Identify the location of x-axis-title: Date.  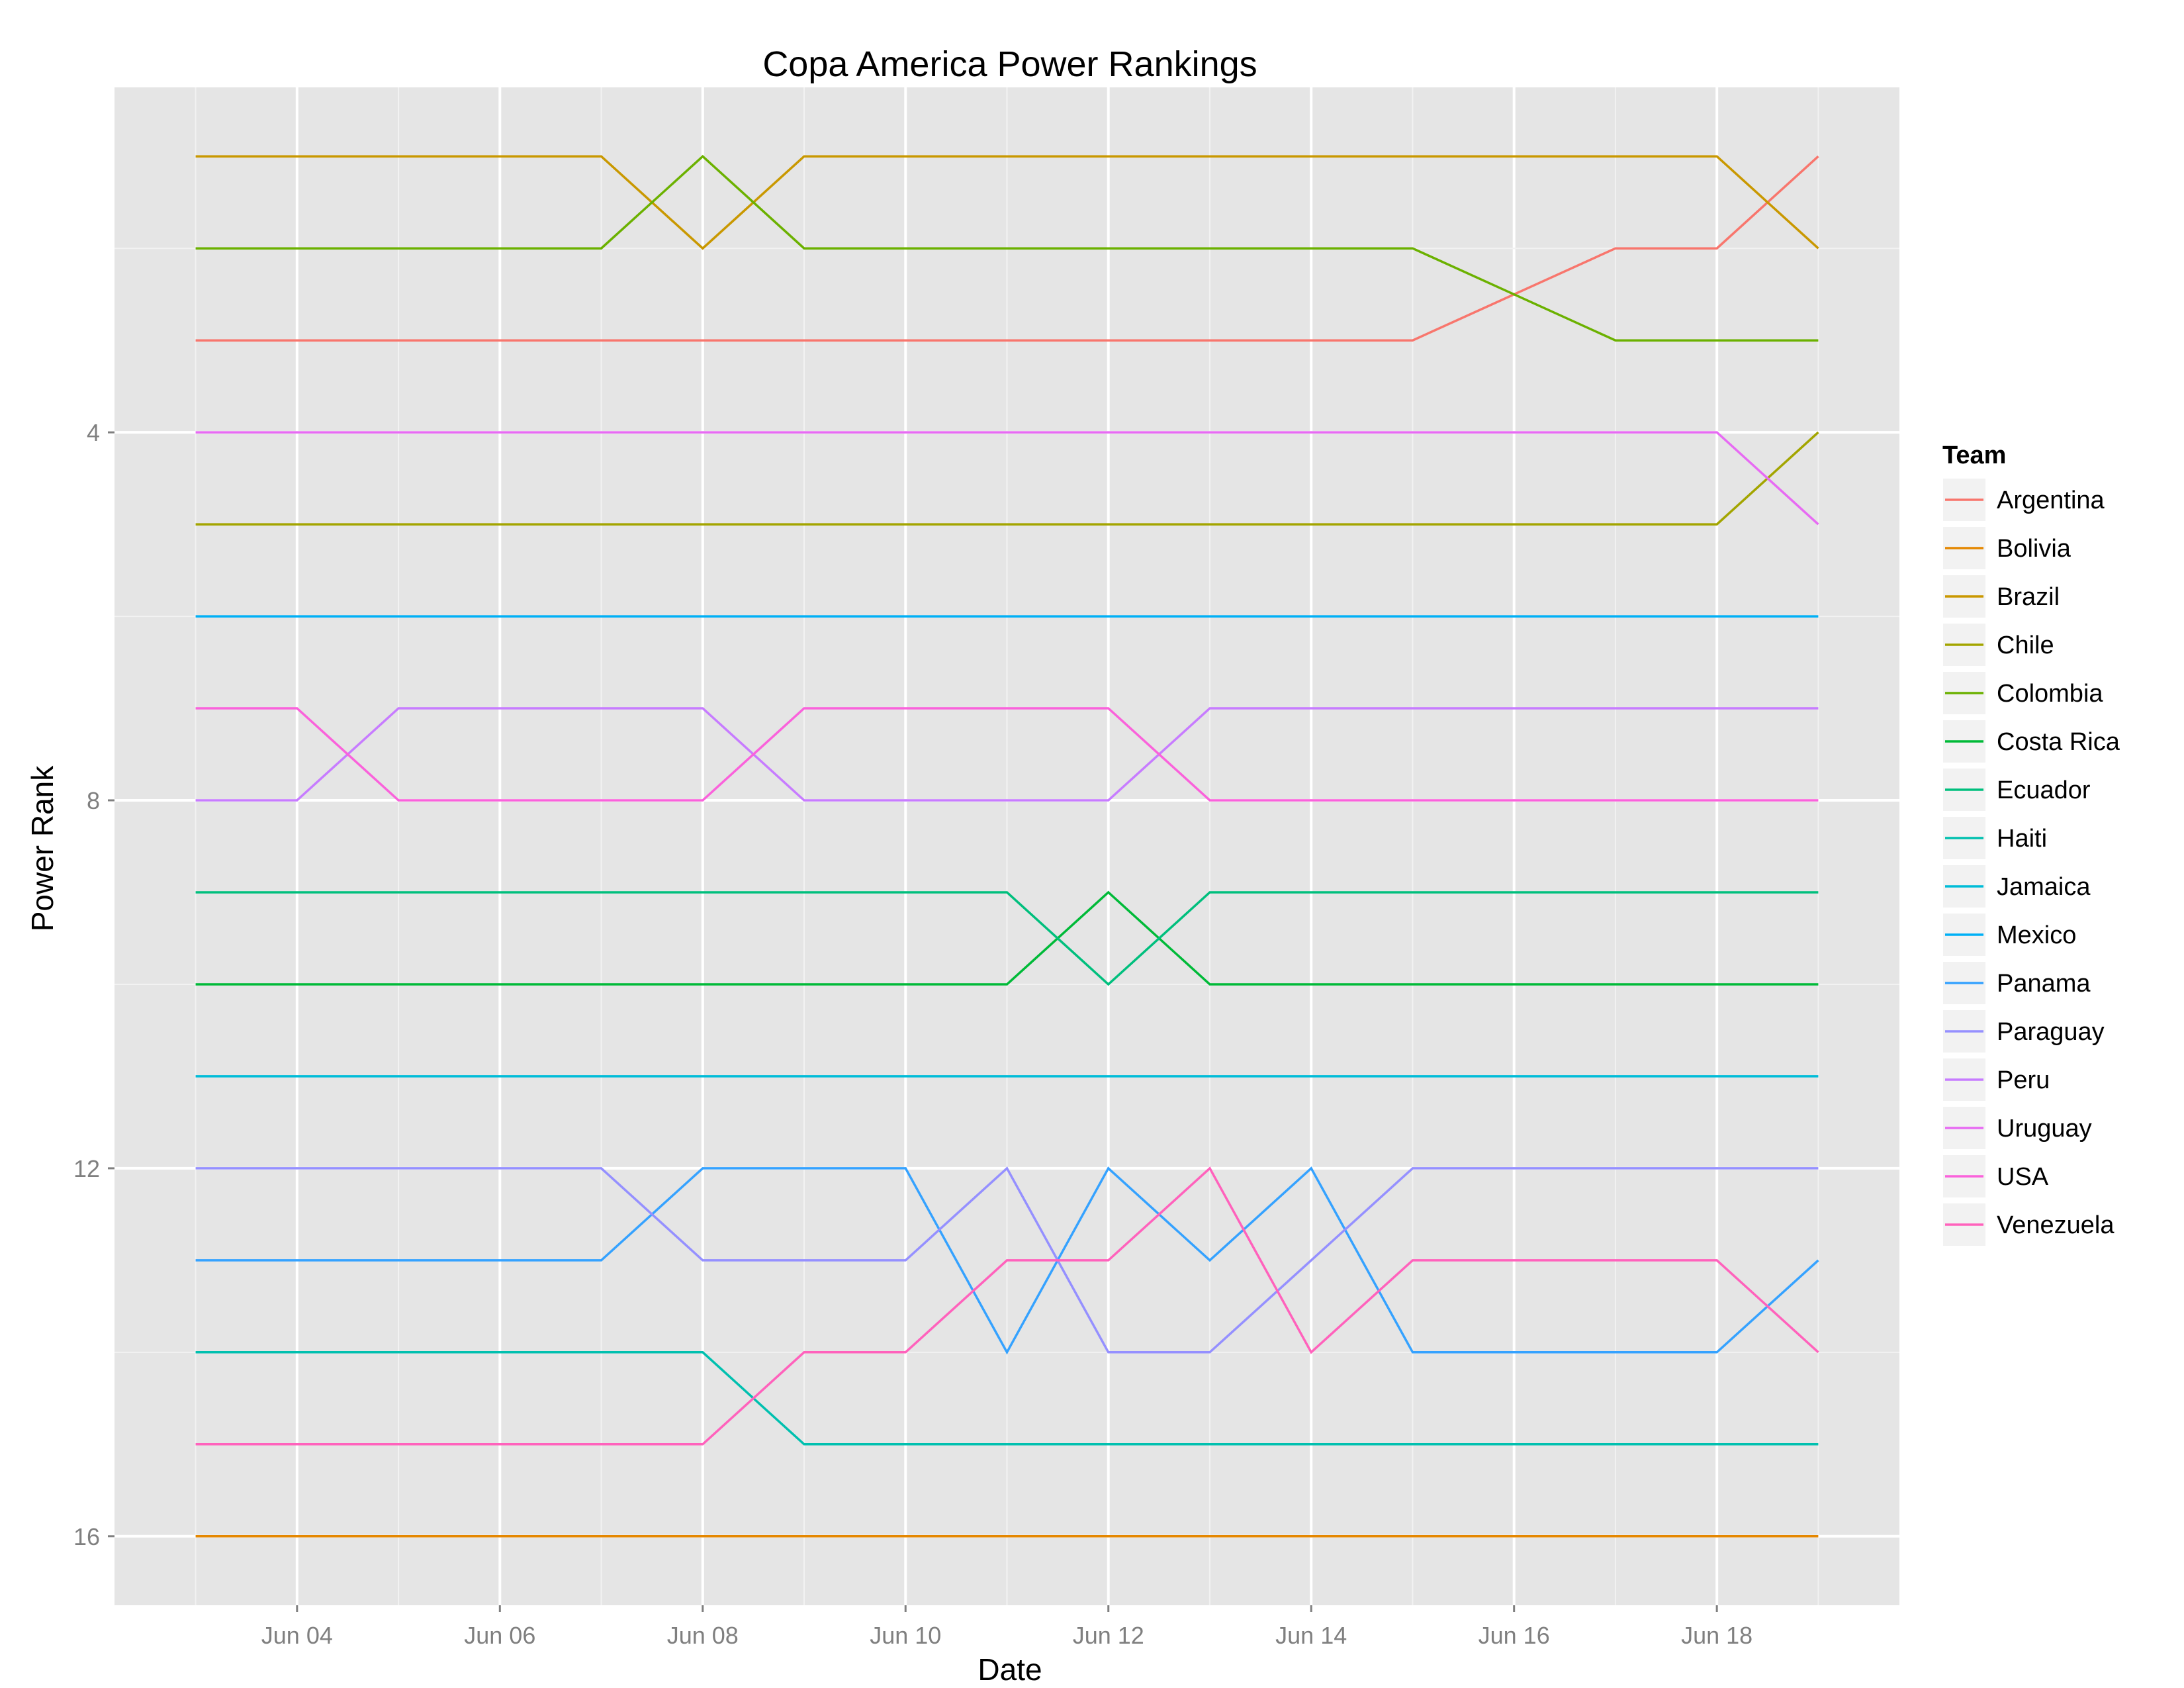
(1010, 1669).